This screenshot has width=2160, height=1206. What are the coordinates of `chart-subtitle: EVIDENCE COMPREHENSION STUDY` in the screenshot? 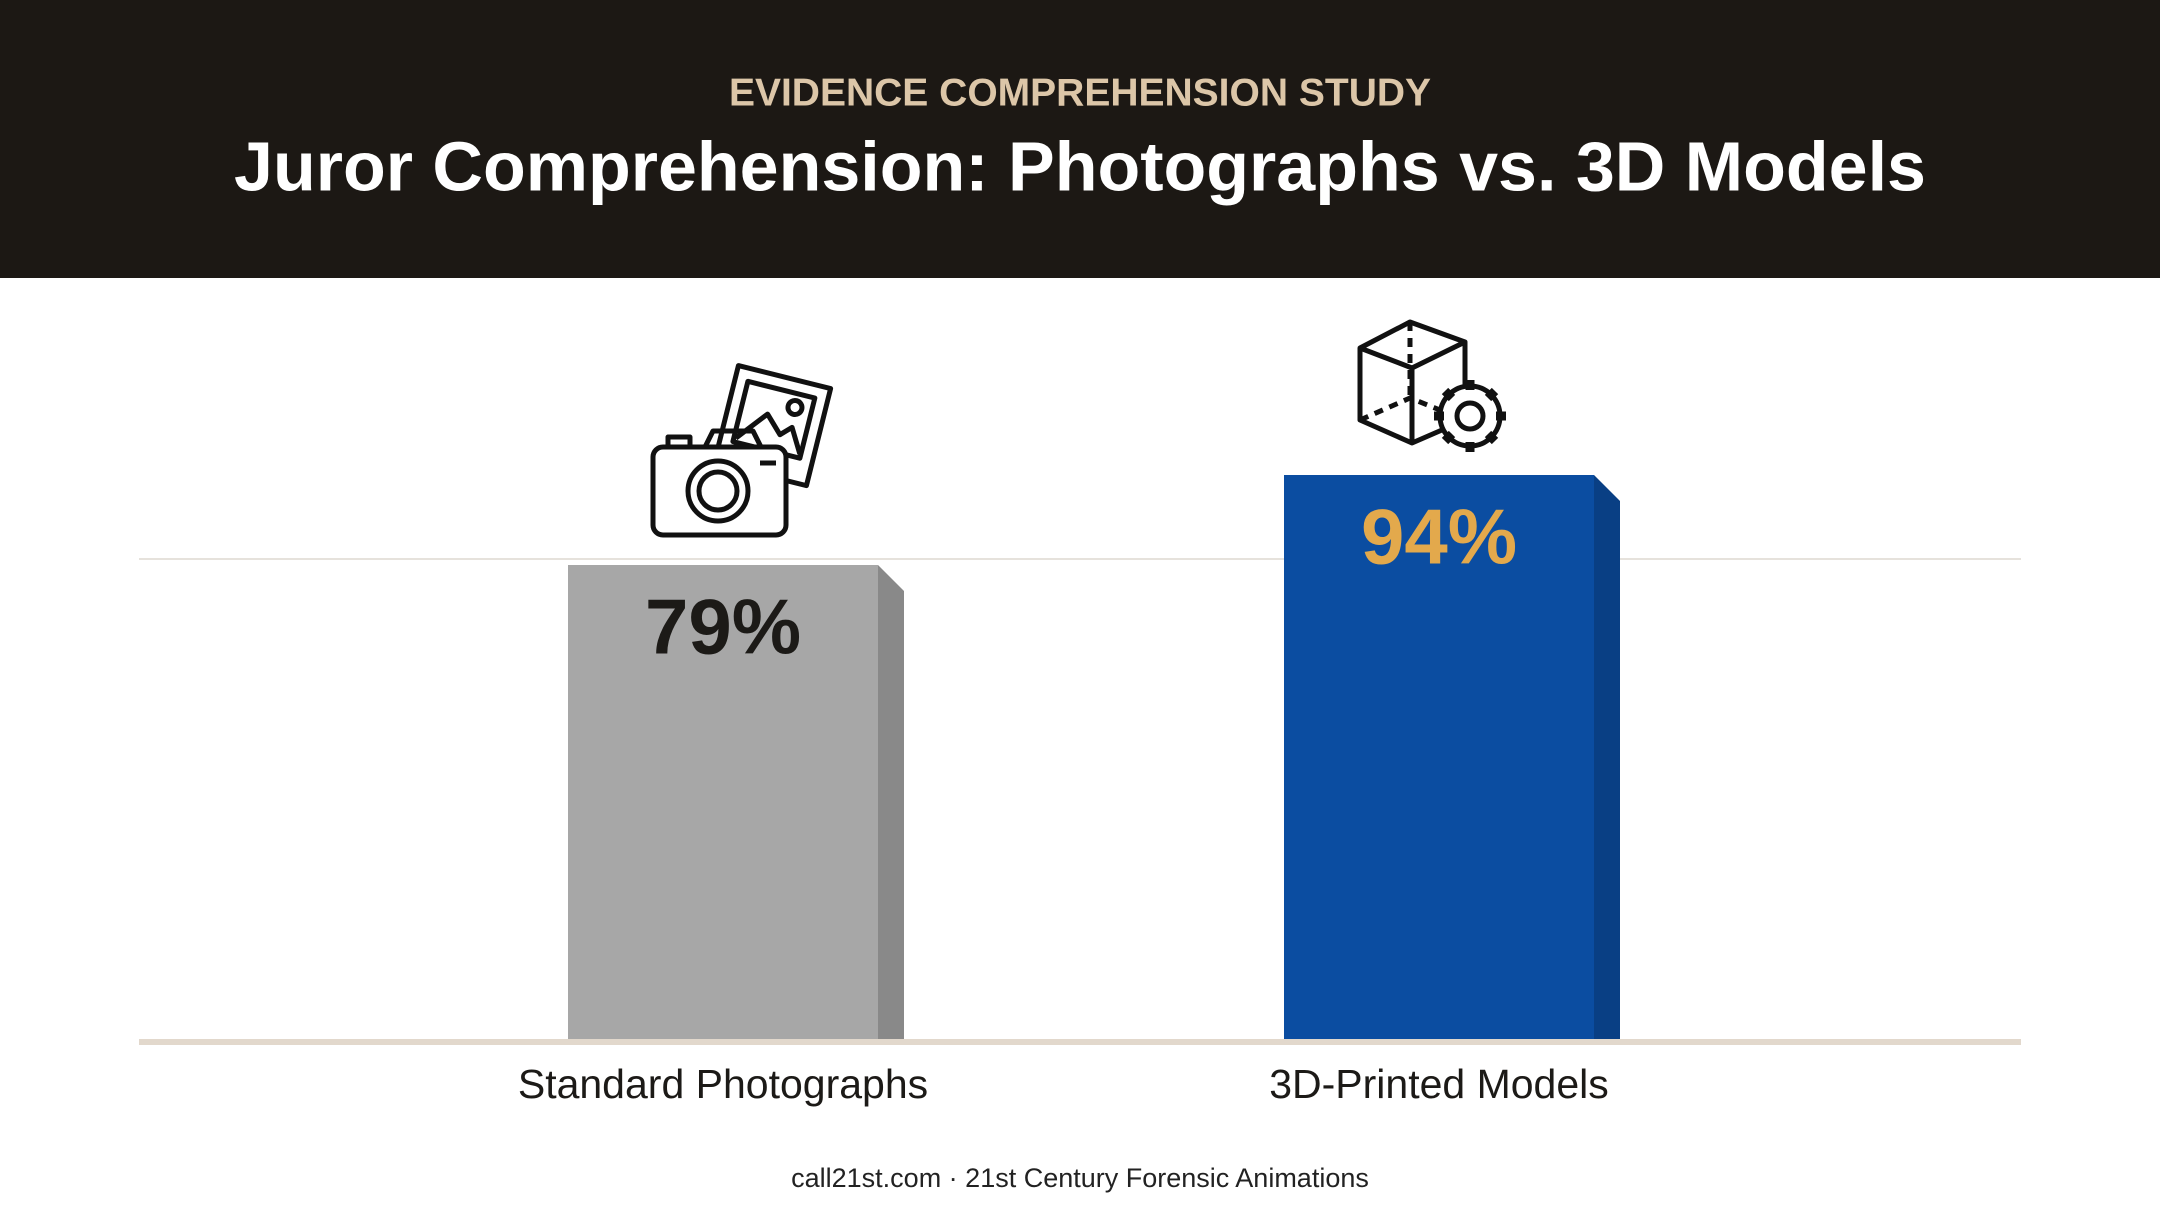 It's located at (1080, 92).